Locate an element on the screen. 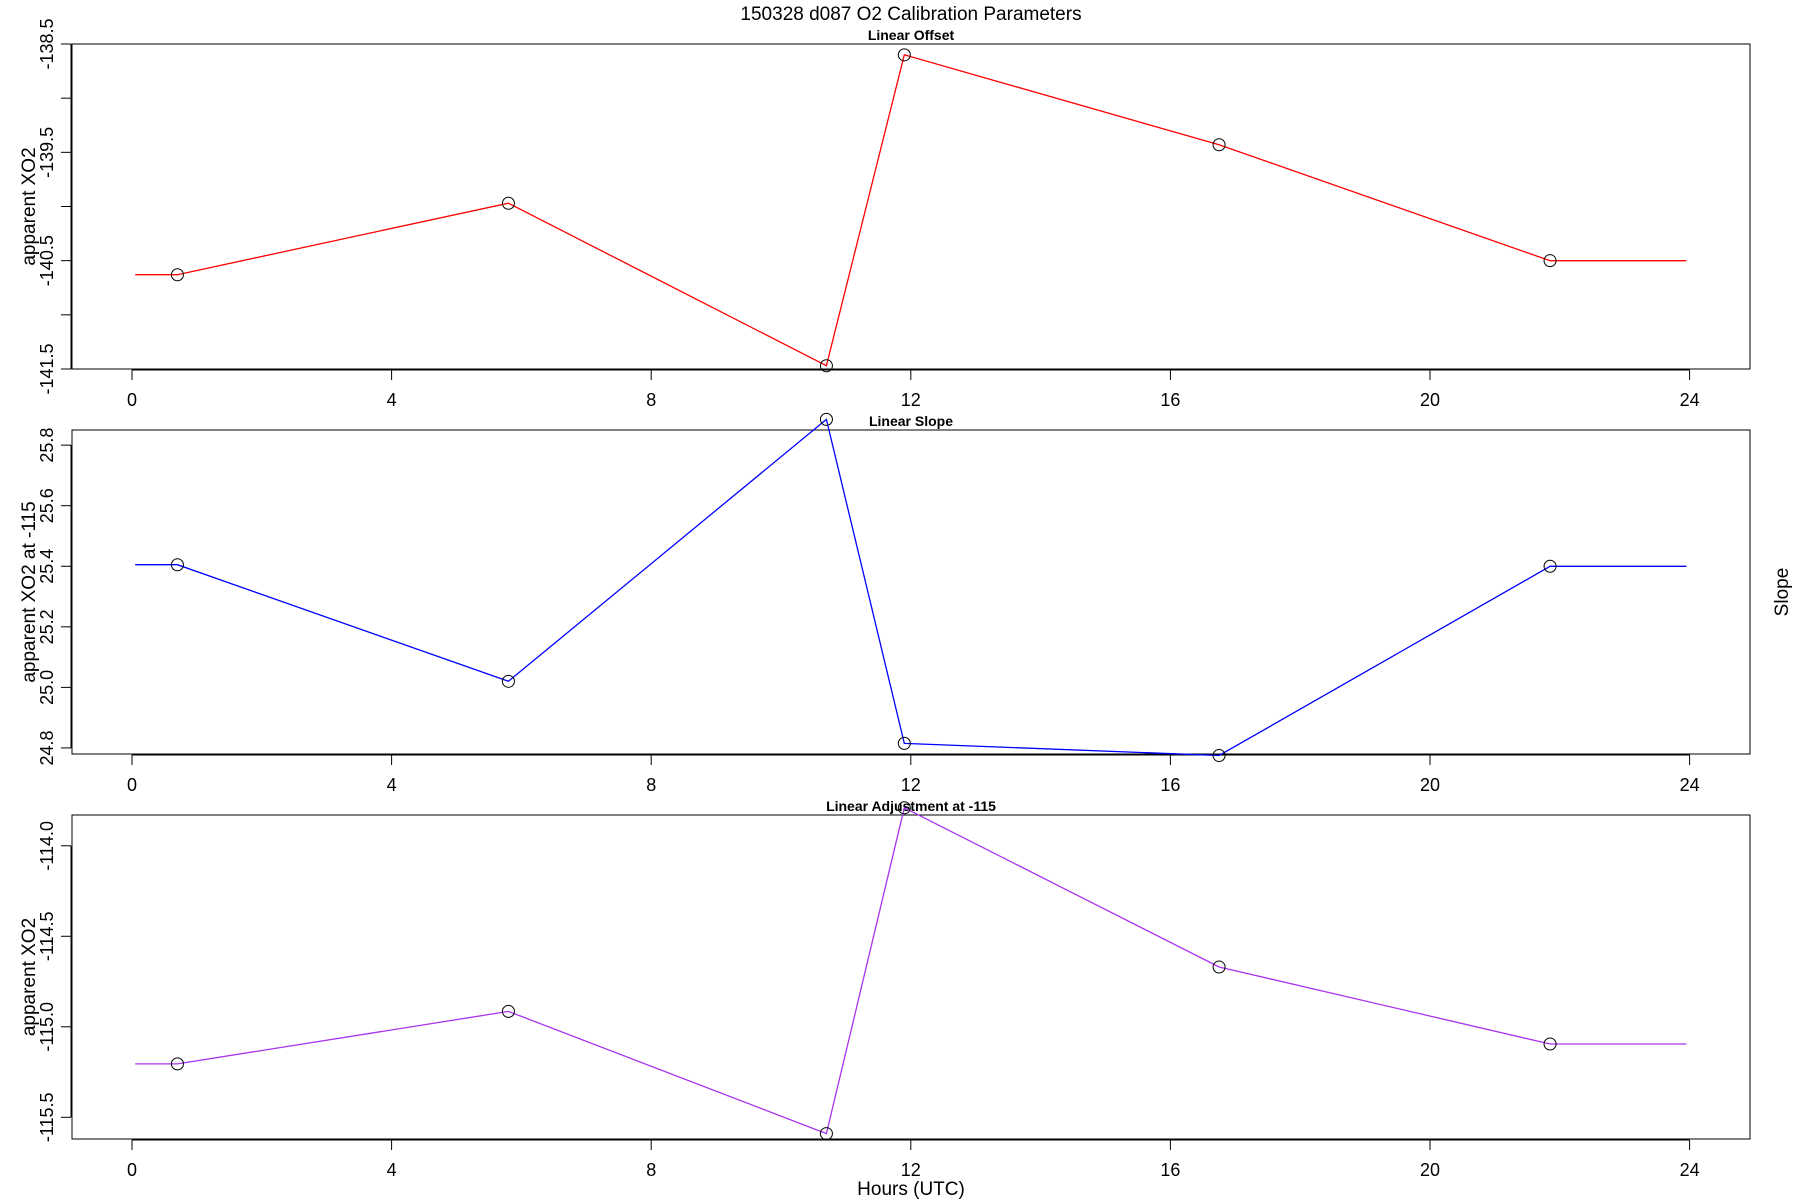 Image resolution: width=1800 pixels, height=1200 pixels. y-tick-label: 25.8 is located at coordinates (47, 445).